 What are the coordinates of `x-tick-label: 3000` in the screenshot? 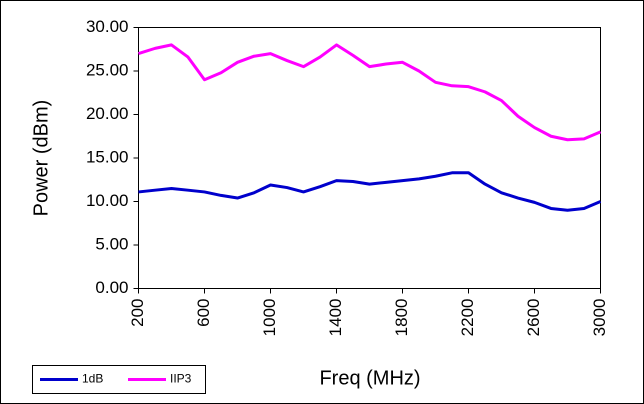 It's located at (599, 318).